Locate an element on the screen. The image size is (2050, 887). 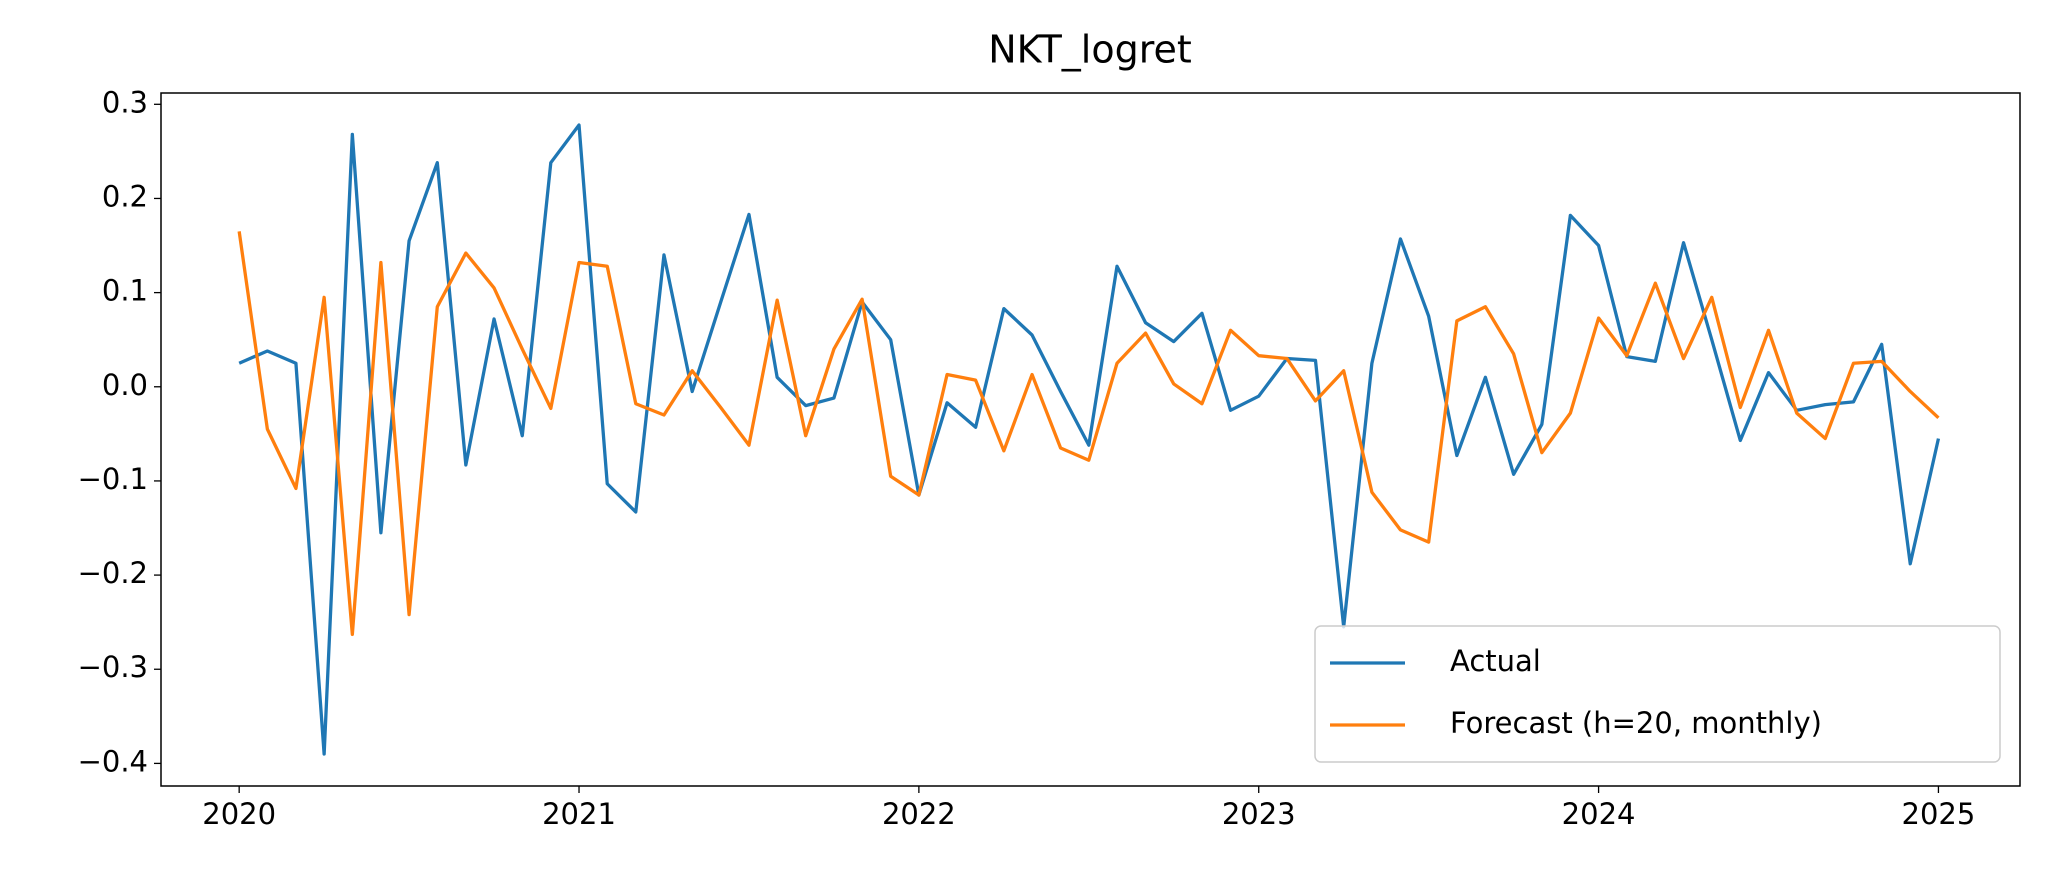
legend-label: Forecast (h=20, monthly) is located at coordinates (1636, 723).